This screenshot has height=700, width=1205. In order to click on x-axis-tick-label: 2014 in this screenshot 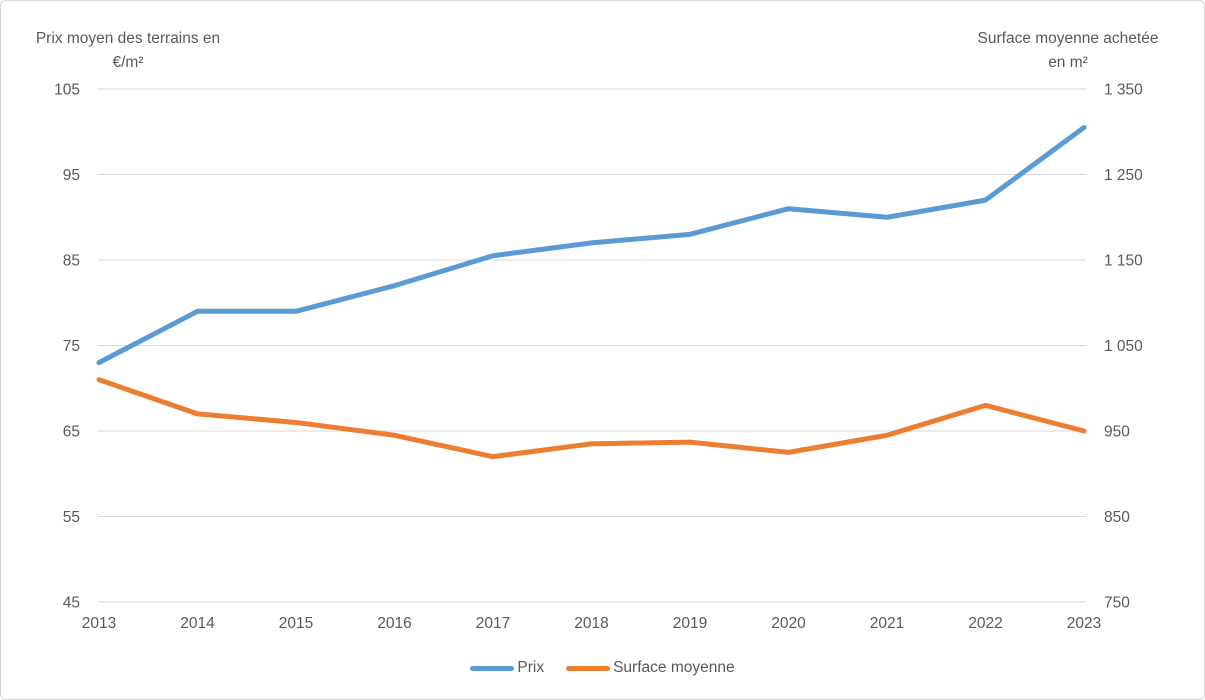, I will do `click(197, 623)`.